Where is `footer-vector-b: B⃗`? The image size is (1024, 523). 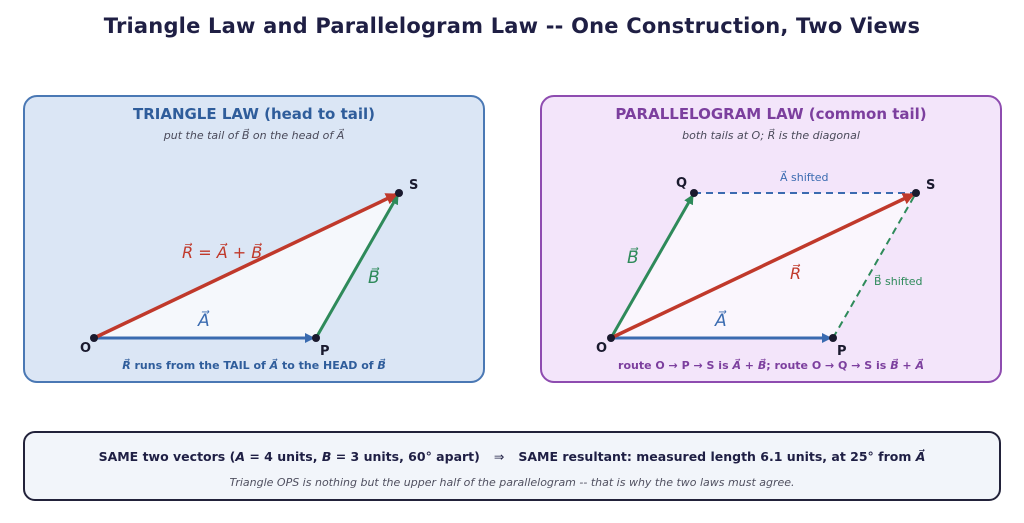 footer-vector-b: B⃗ is located at coordinates (381, 365).